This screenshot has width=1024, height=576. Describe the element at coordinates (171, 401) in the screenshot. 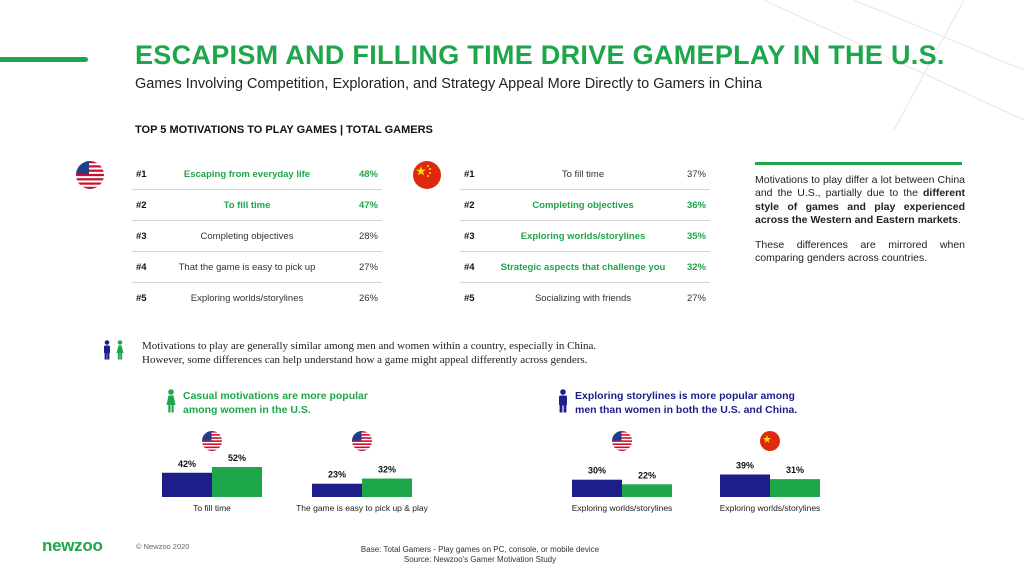

I see `woman-icon` at that location.